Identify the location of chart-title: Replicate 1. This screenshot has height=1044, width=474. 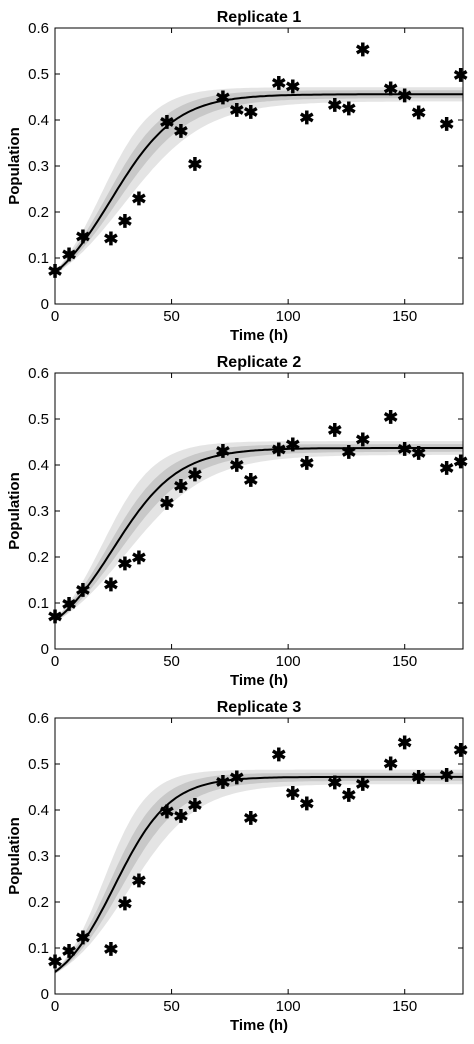
(259, 17).